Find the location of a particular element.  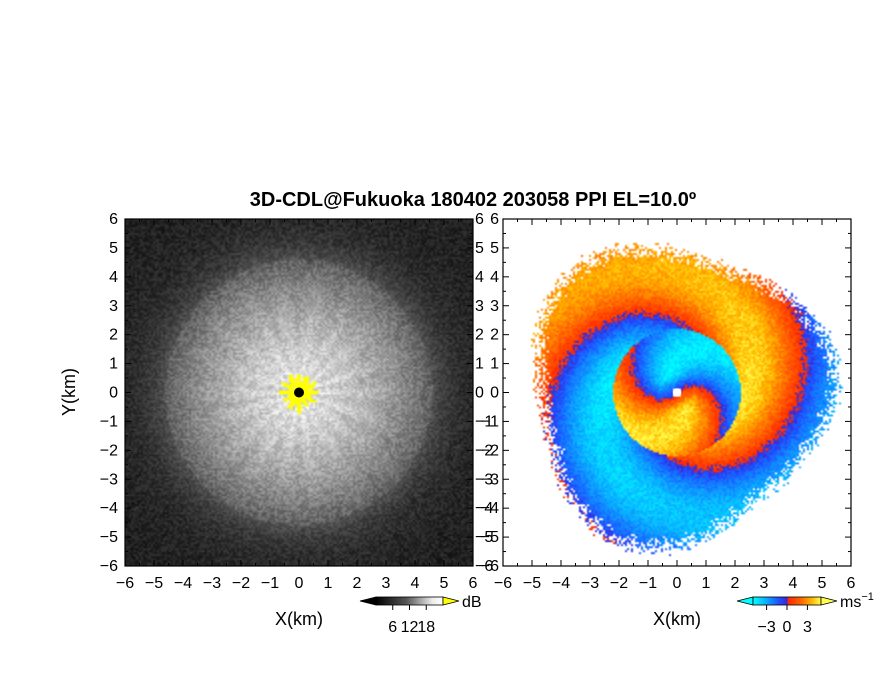

radar-center-marker-white is located at coordinates (677, 392).